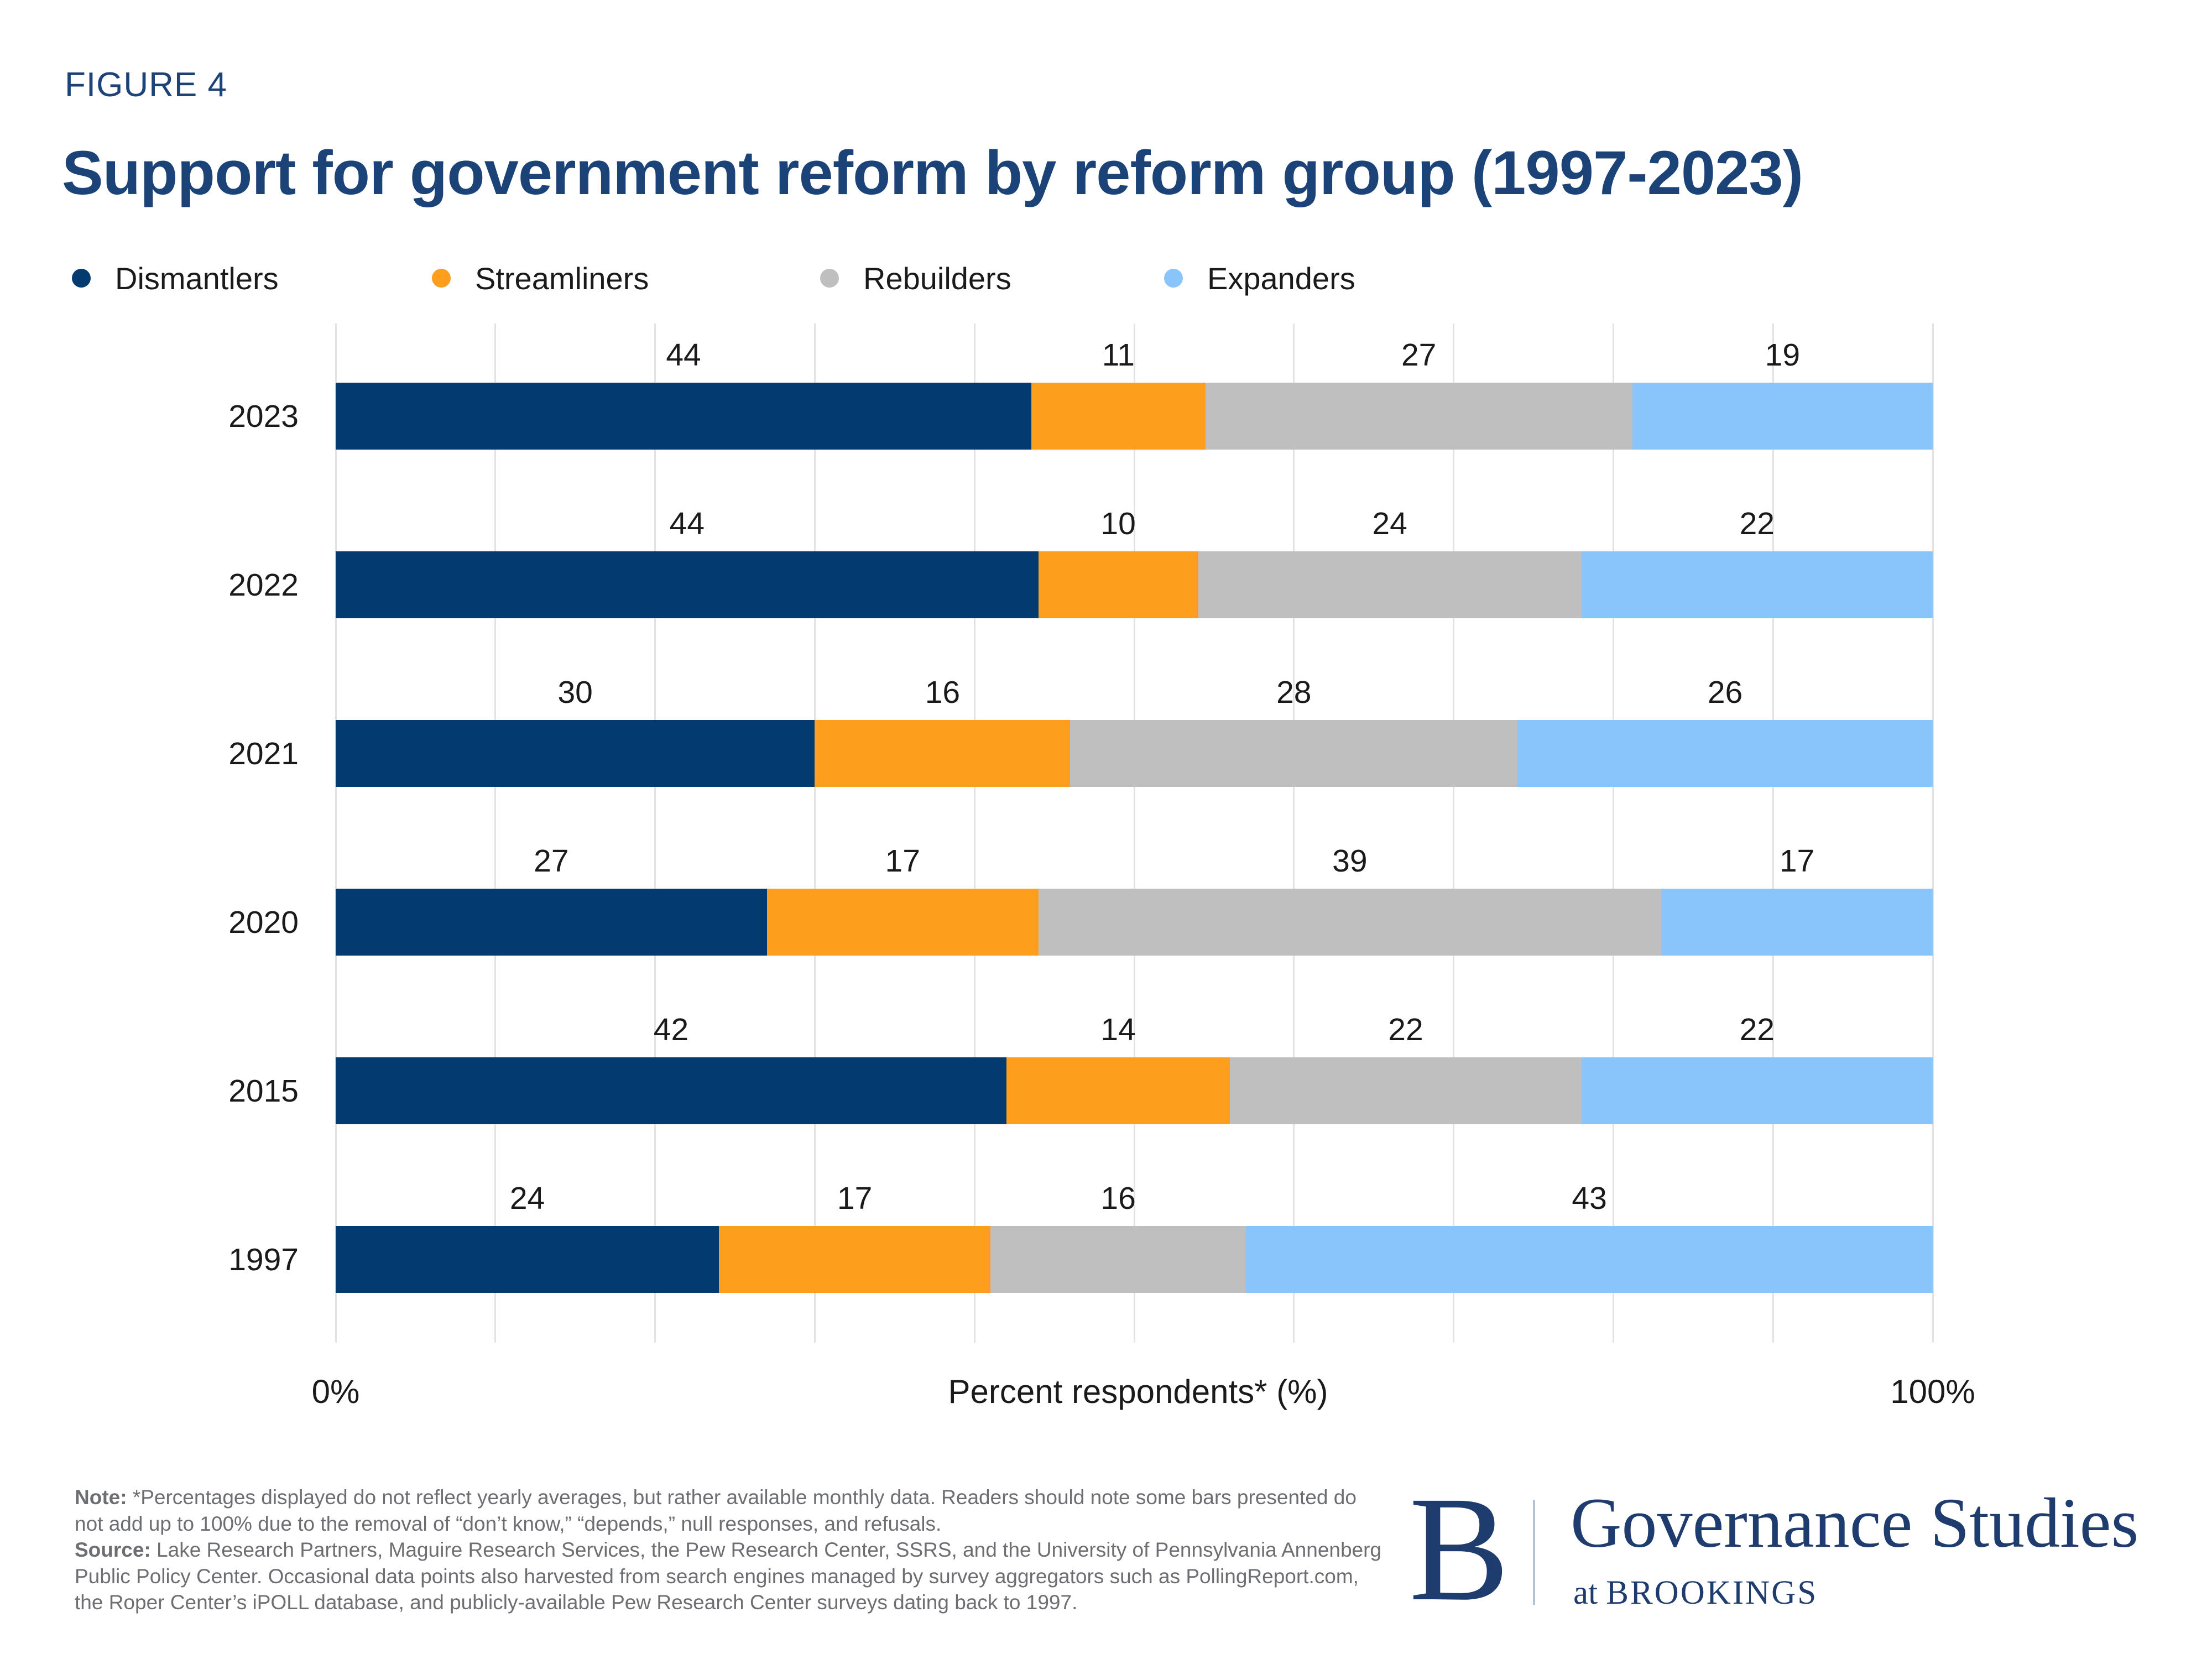  Describe the element at coordinates (1419, 417) in the screenshot. I see `bar-segment-rebuilders-2023` at that location.